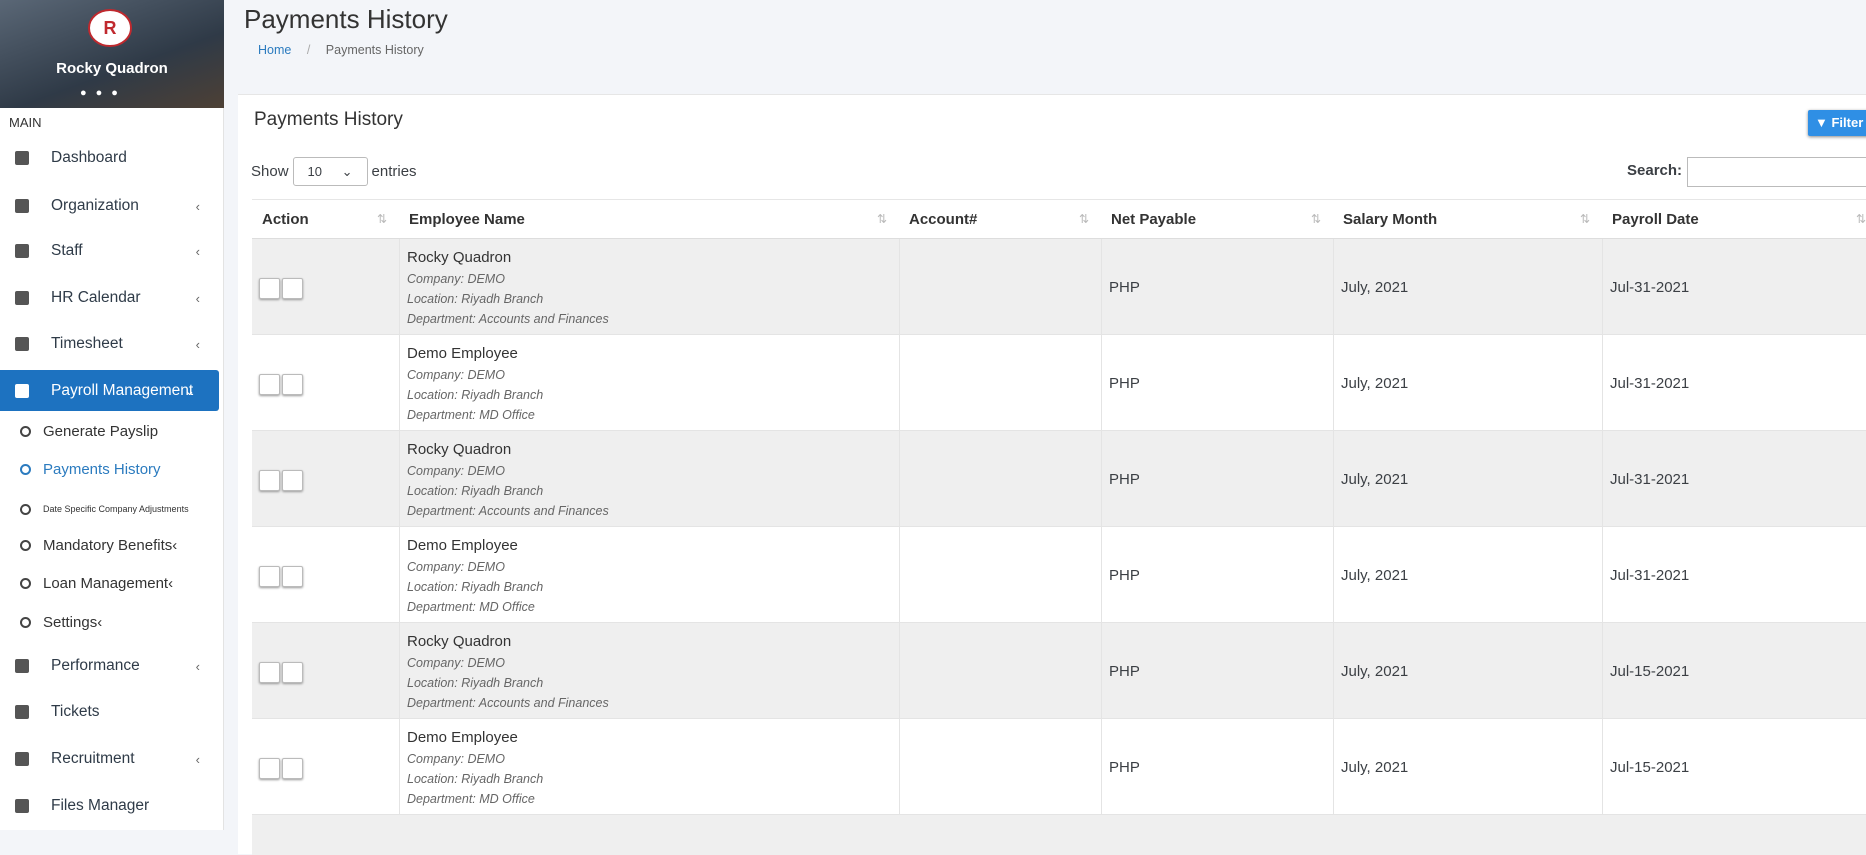 This screenshot has height=855, width=1866. What do you see at coordinates (112, 583) in the screenshot?
I see `submenu-item: Loan Management ‹` at bounding box center [112, 583].